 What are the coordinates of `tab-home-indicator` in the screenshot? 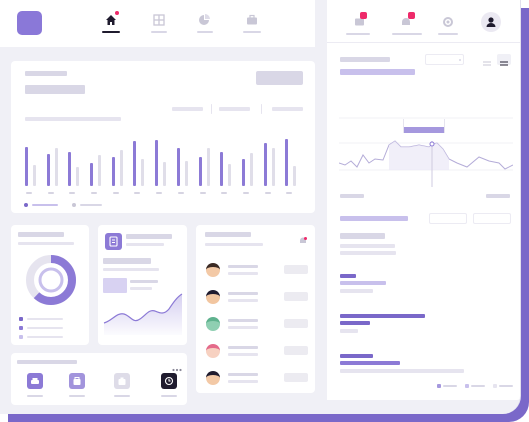 It's located at (111, 32).